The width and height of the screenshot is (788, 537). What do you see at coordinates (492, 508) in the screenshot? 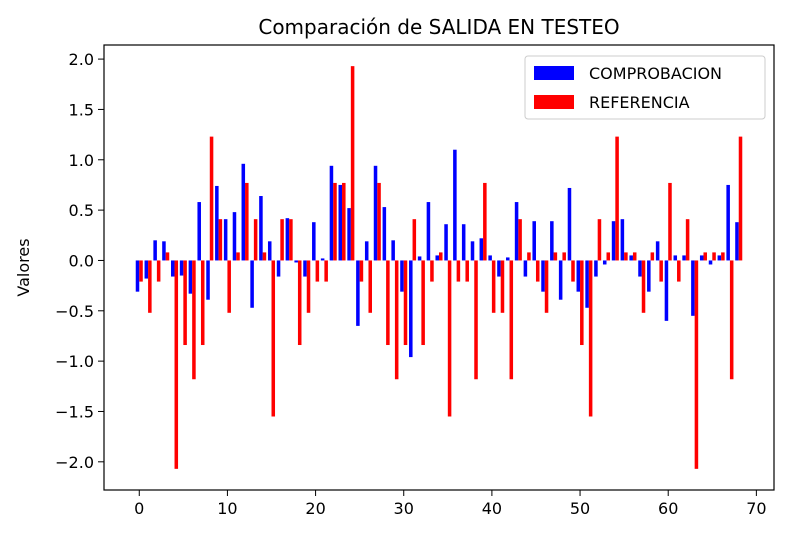
I see `x-tick-label: 40` at bounding box center [492, 508].